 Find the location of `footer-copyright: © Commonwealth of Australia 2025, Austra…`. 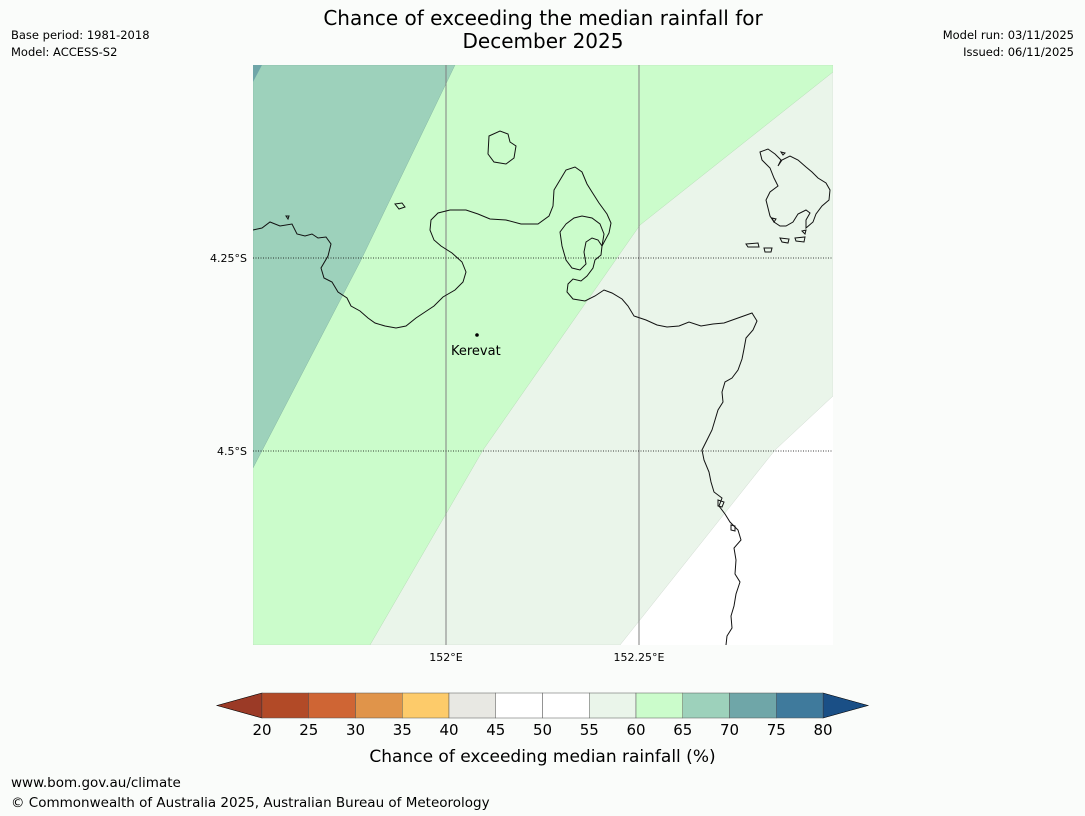

footer-copyright: © Commonwealth of Australia 2025, Austra… is located at coordinates (250, 803).